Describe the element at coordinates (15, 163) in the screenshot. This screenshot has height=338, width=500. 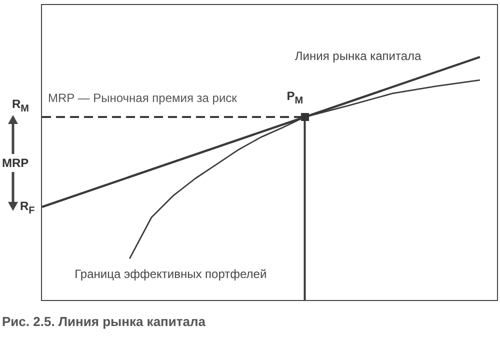
I see `text: MRP` at that location.